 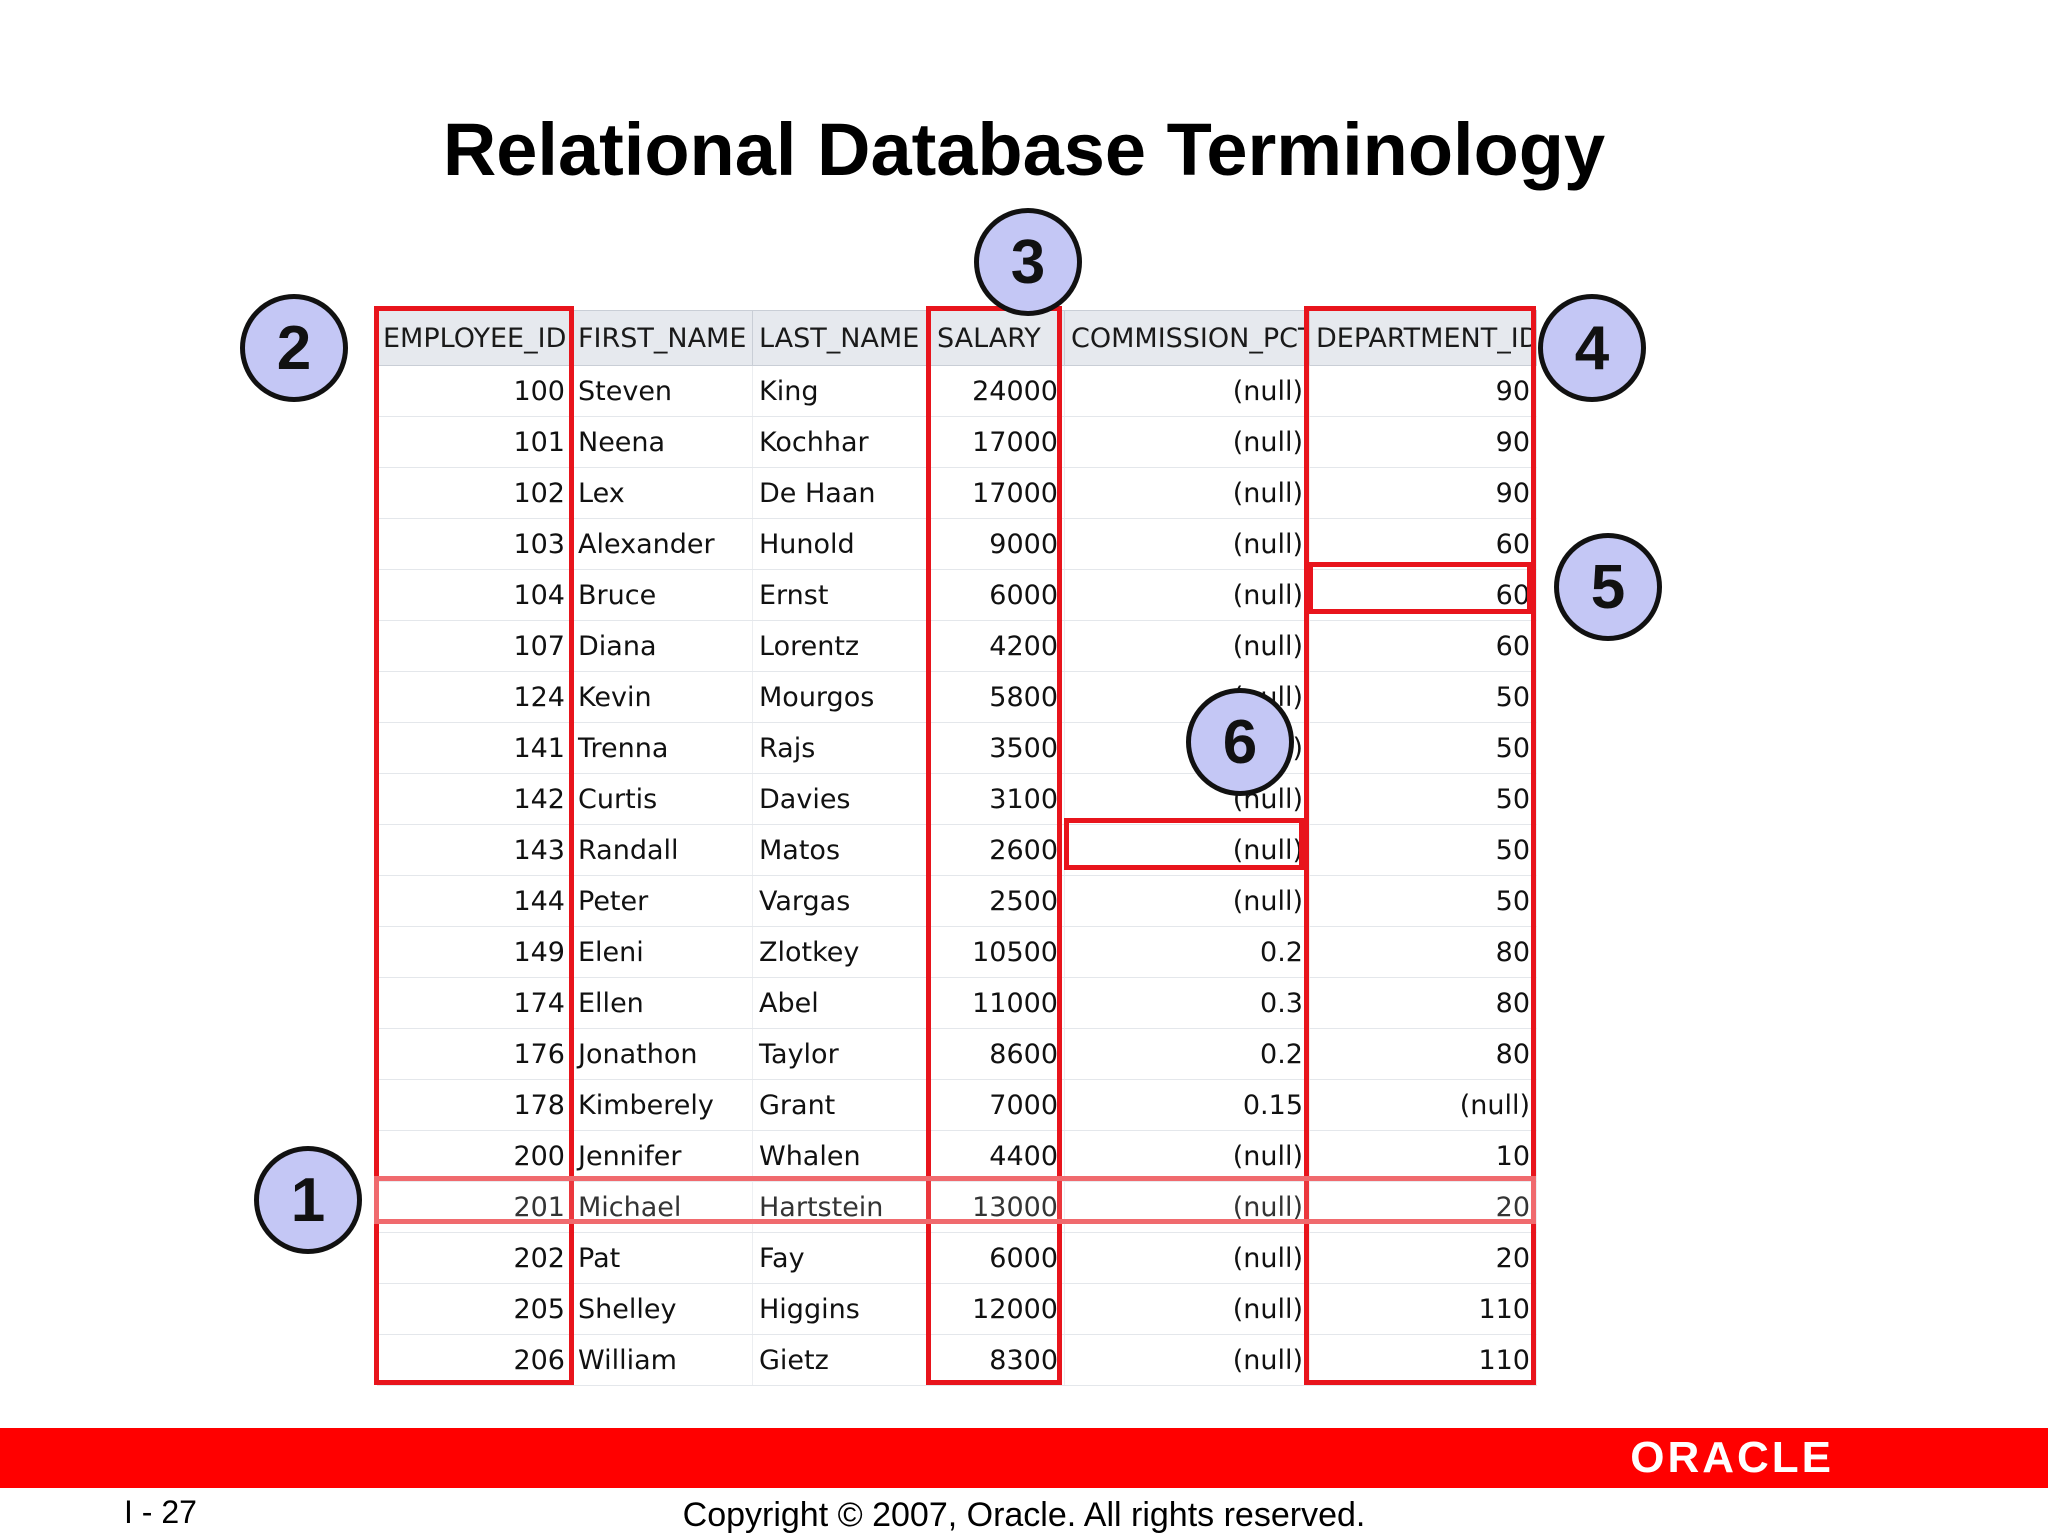 I want to click on table-row: 143 Randall Matos 2600 (null) 50, so click(x=956, y=850).